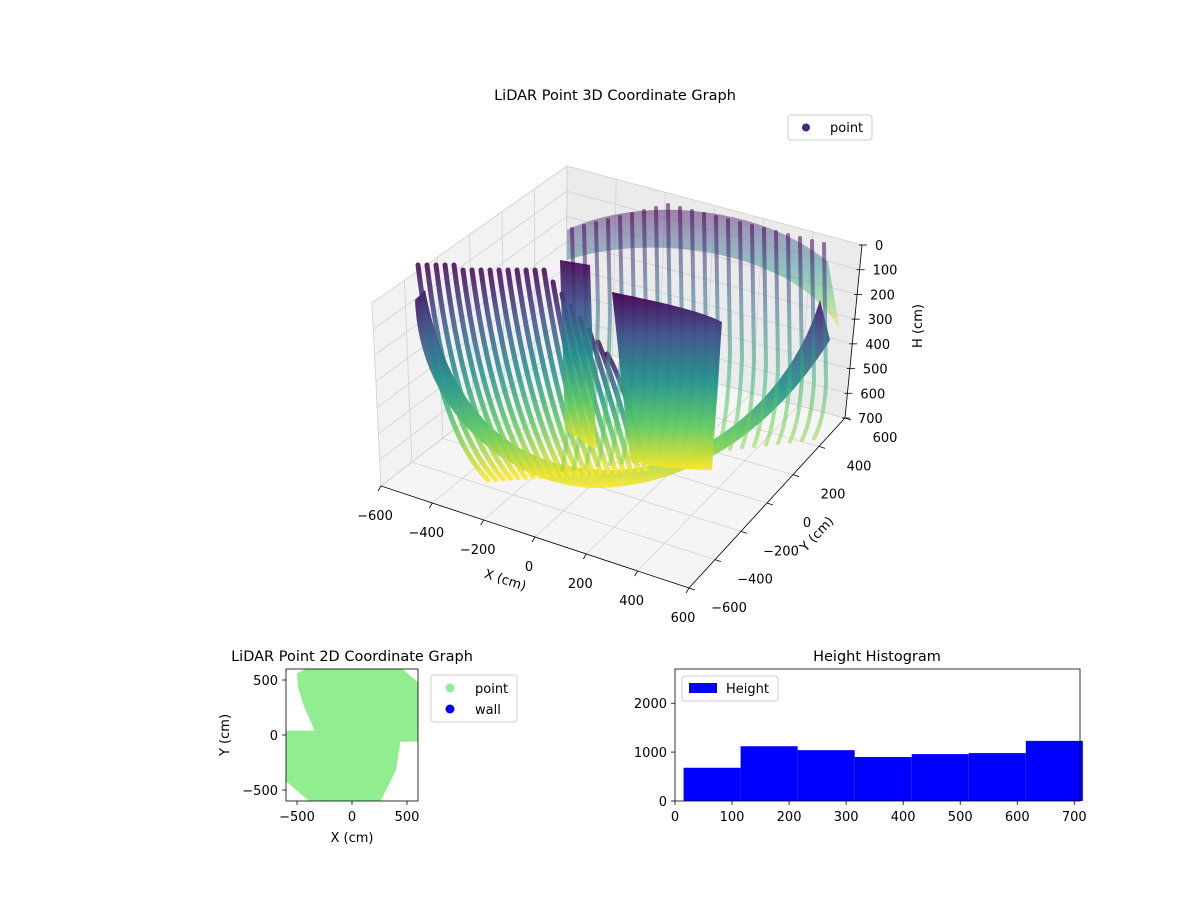  Describe the element at coordinates (683, 618) in the screenshot. I see `chart-3d-x-tick-label: 600` at that location.